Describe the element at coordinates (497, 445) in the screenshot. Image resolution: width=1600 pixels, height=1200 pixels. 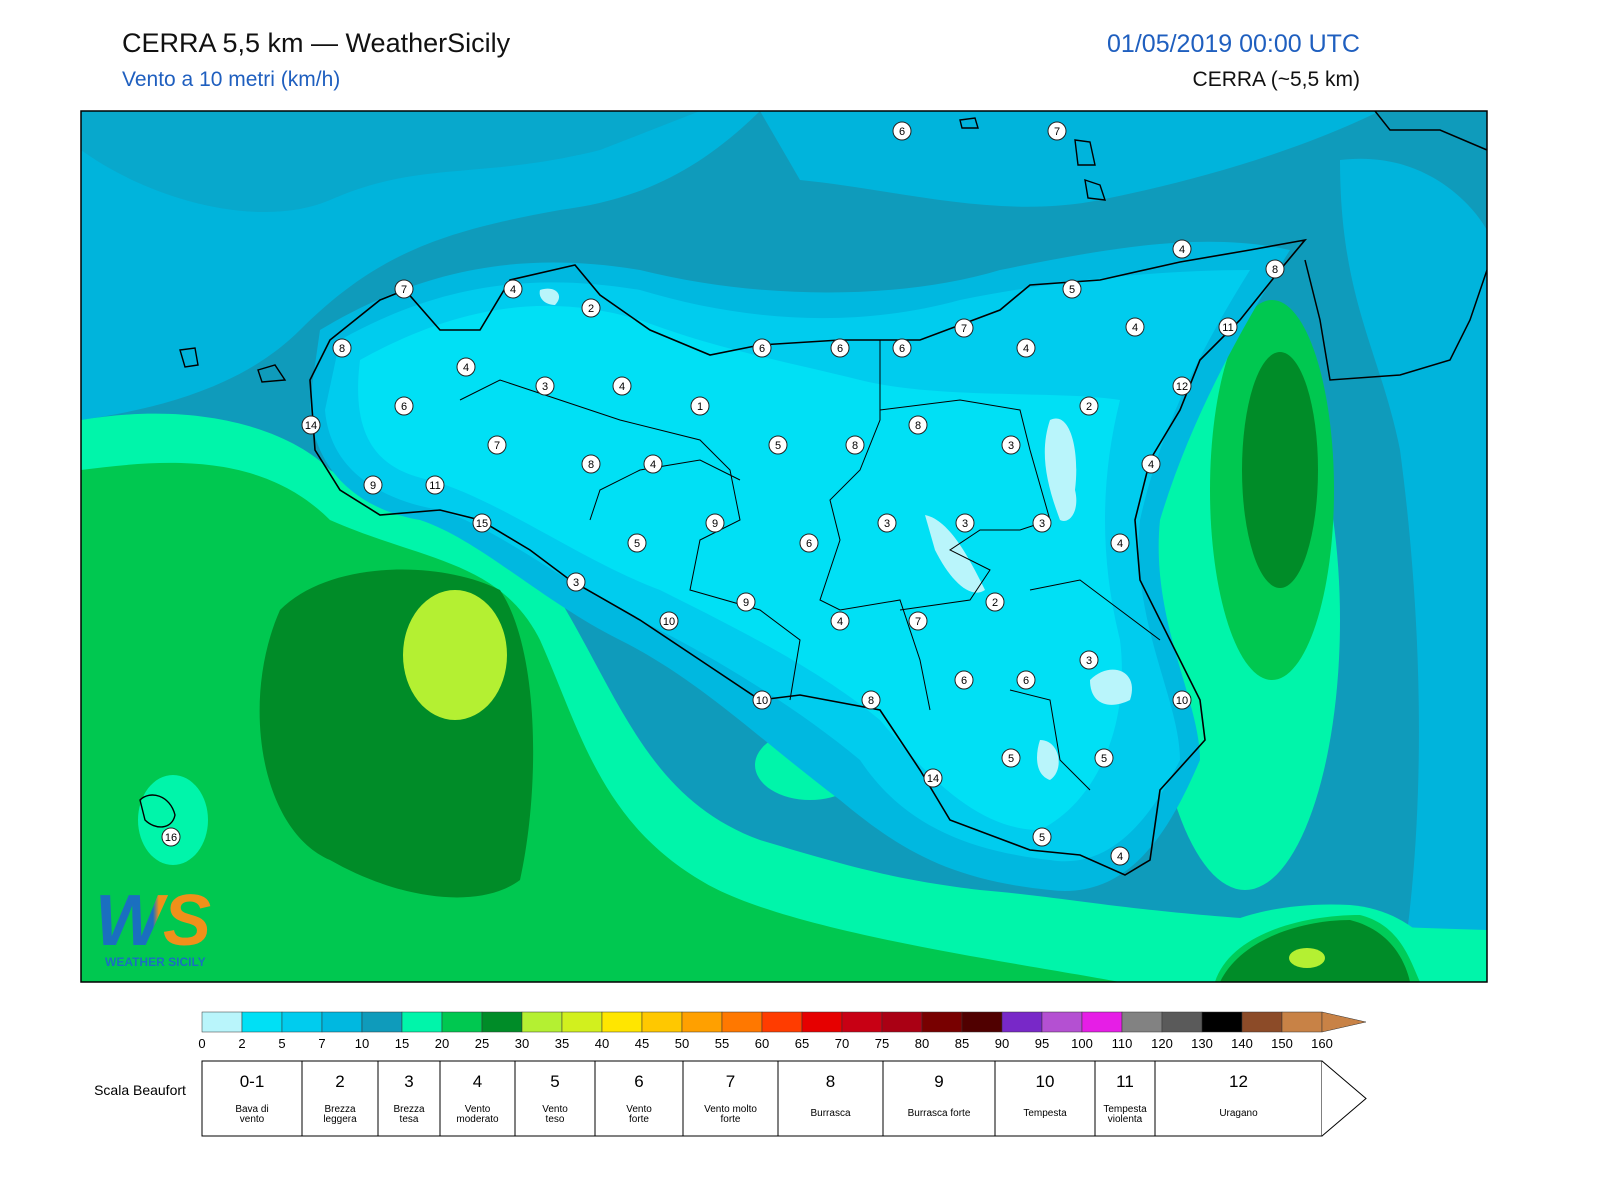
I see `station: 7` at that location.